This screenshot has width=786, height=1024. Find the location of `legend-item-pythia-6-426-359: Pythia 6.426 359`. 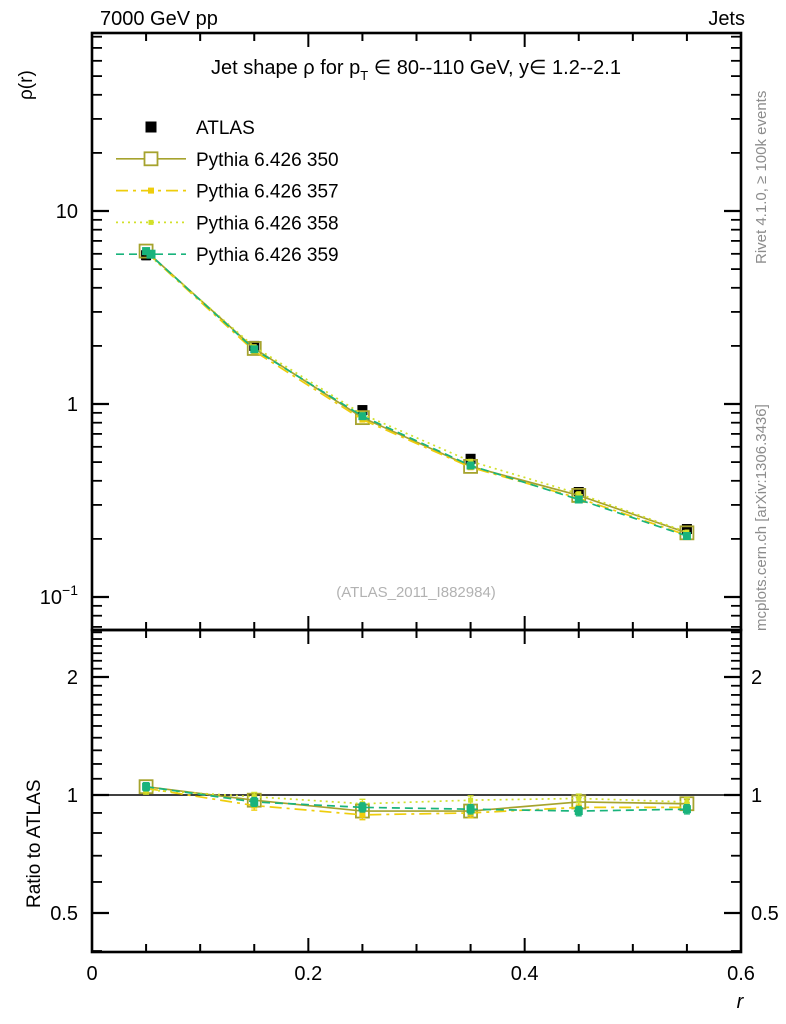

legend-item-pythia-6-426-359: Pythia 6.426 359 is located at coordinates (227, 255).